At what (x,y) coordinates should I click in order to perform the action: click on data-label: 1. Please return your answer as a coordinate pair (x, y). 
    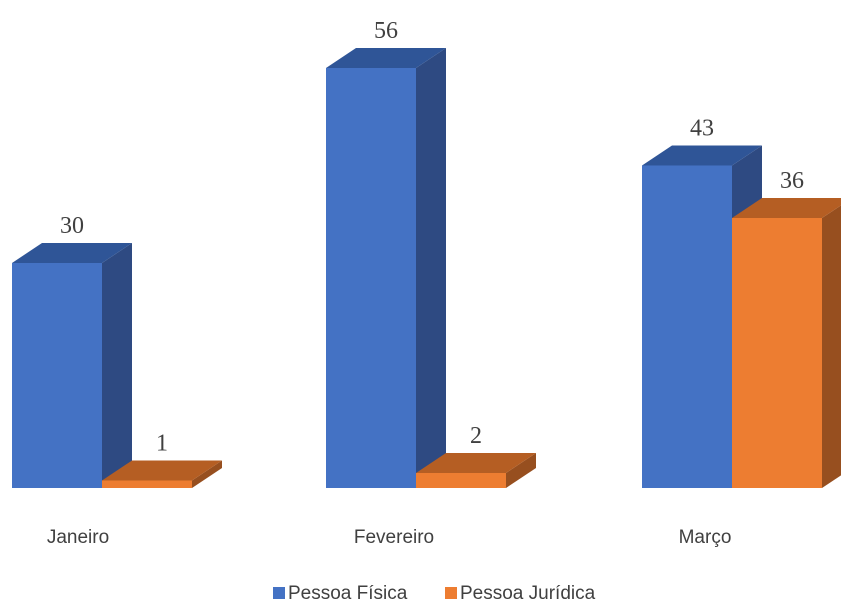
    Looking at the image, I should click on (162, 444).